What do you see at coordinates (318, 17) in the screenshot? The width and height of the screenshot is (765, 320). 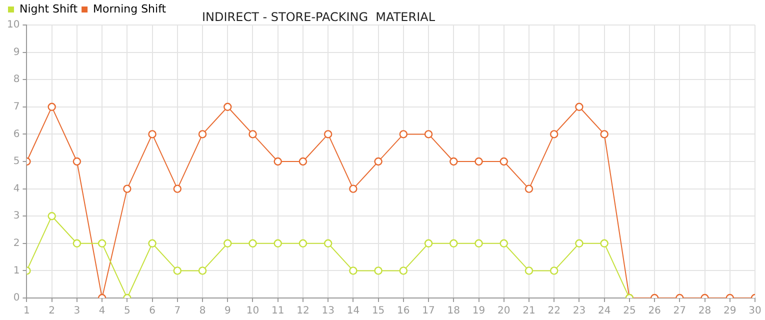 I see `chart-title: INDIRECT - STORE-PACKING MATERIAL` at bounding box center [318, 17].